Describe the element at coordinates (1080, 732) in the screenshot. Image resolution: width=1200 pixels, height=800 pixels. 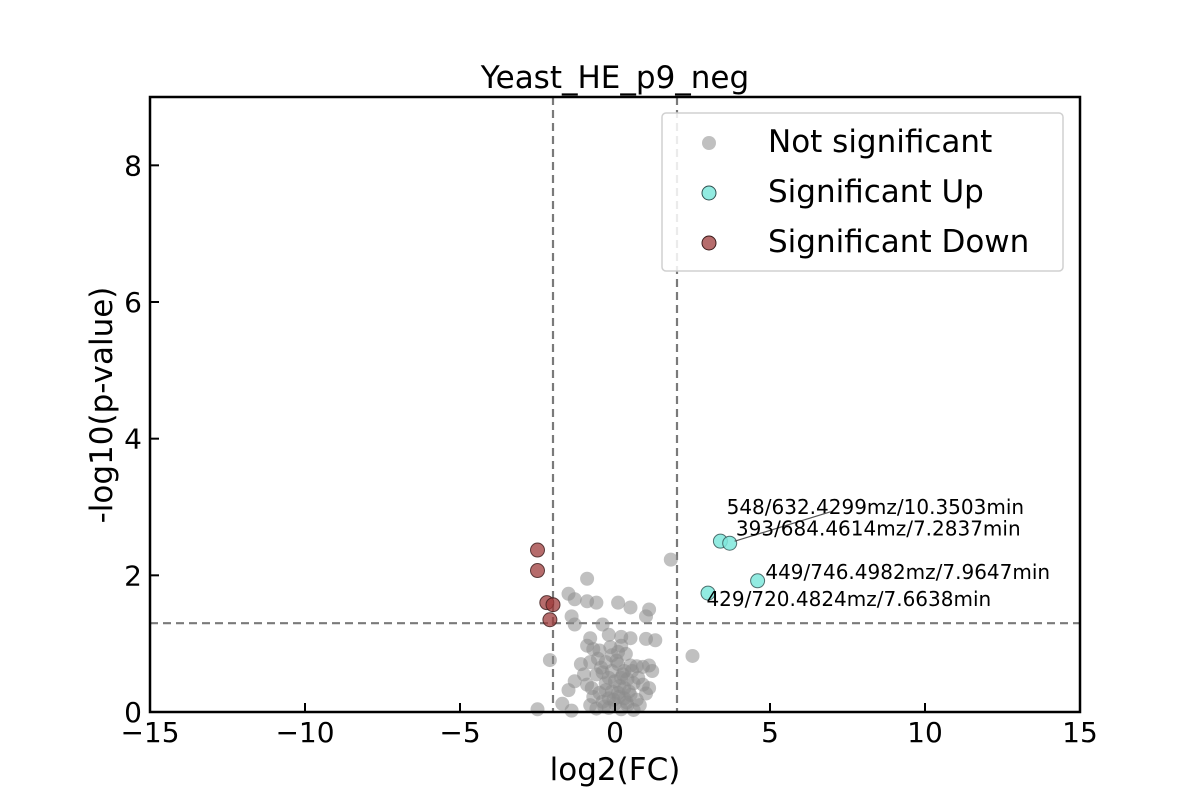
I see `x-tick-label: 15` at that location.